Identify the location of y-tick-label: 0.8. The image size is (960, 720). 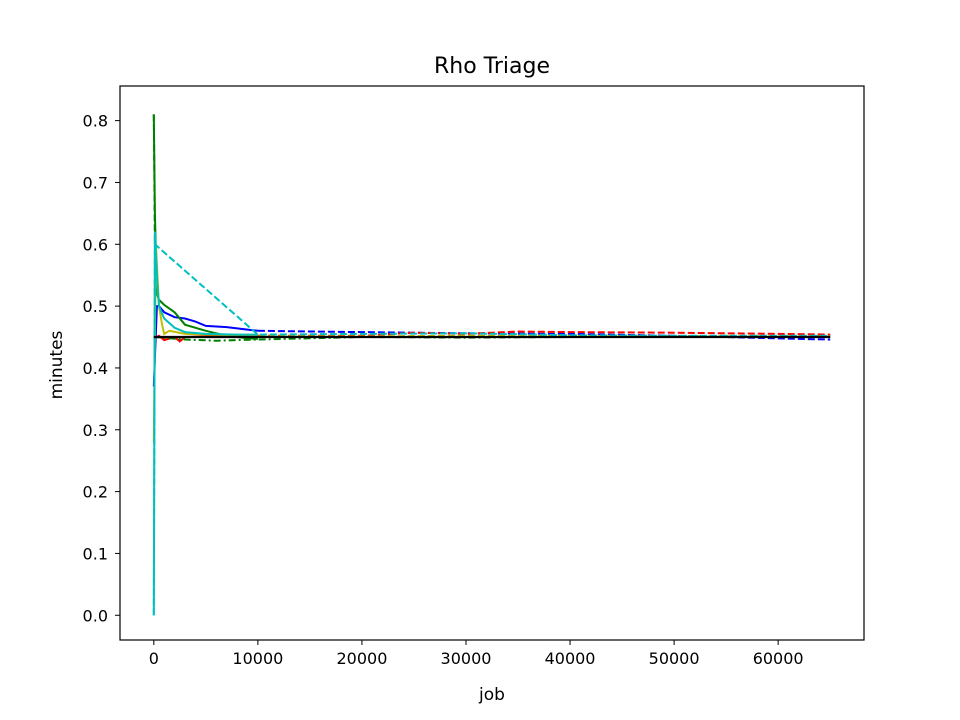
(95, 121).